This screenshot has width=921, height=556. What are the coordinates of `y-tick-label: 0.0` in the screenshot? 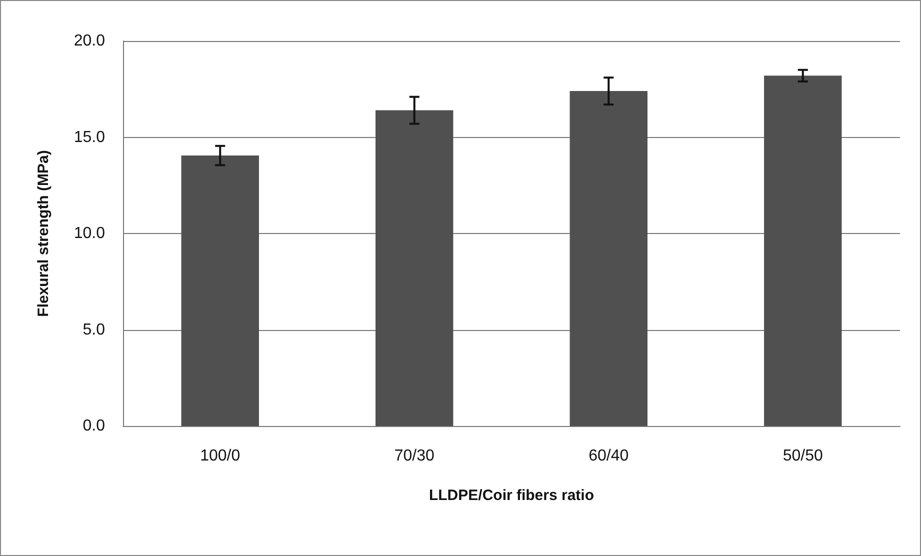 It's located at (94, 426).